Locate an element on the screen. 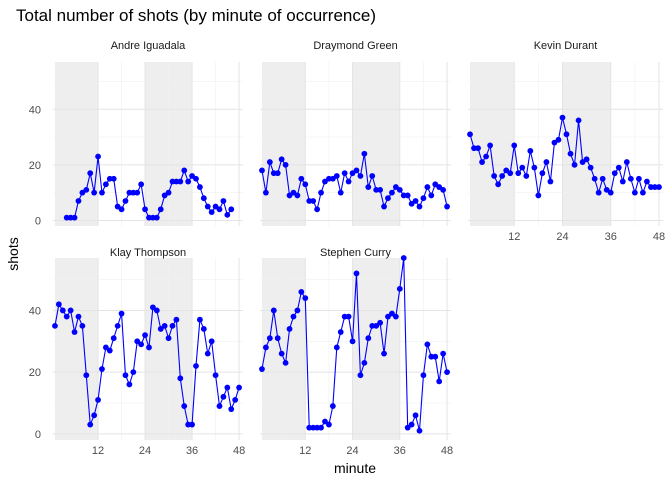  x-tick-label: 36 is located at coordinates (611, 237).